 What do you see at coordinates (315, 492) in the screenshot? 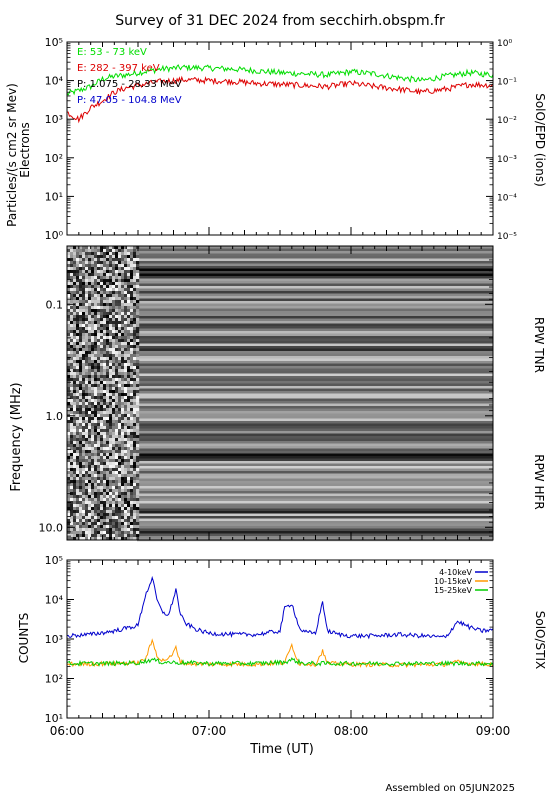
I see `rpw-band` at bounding box center [315, 492].